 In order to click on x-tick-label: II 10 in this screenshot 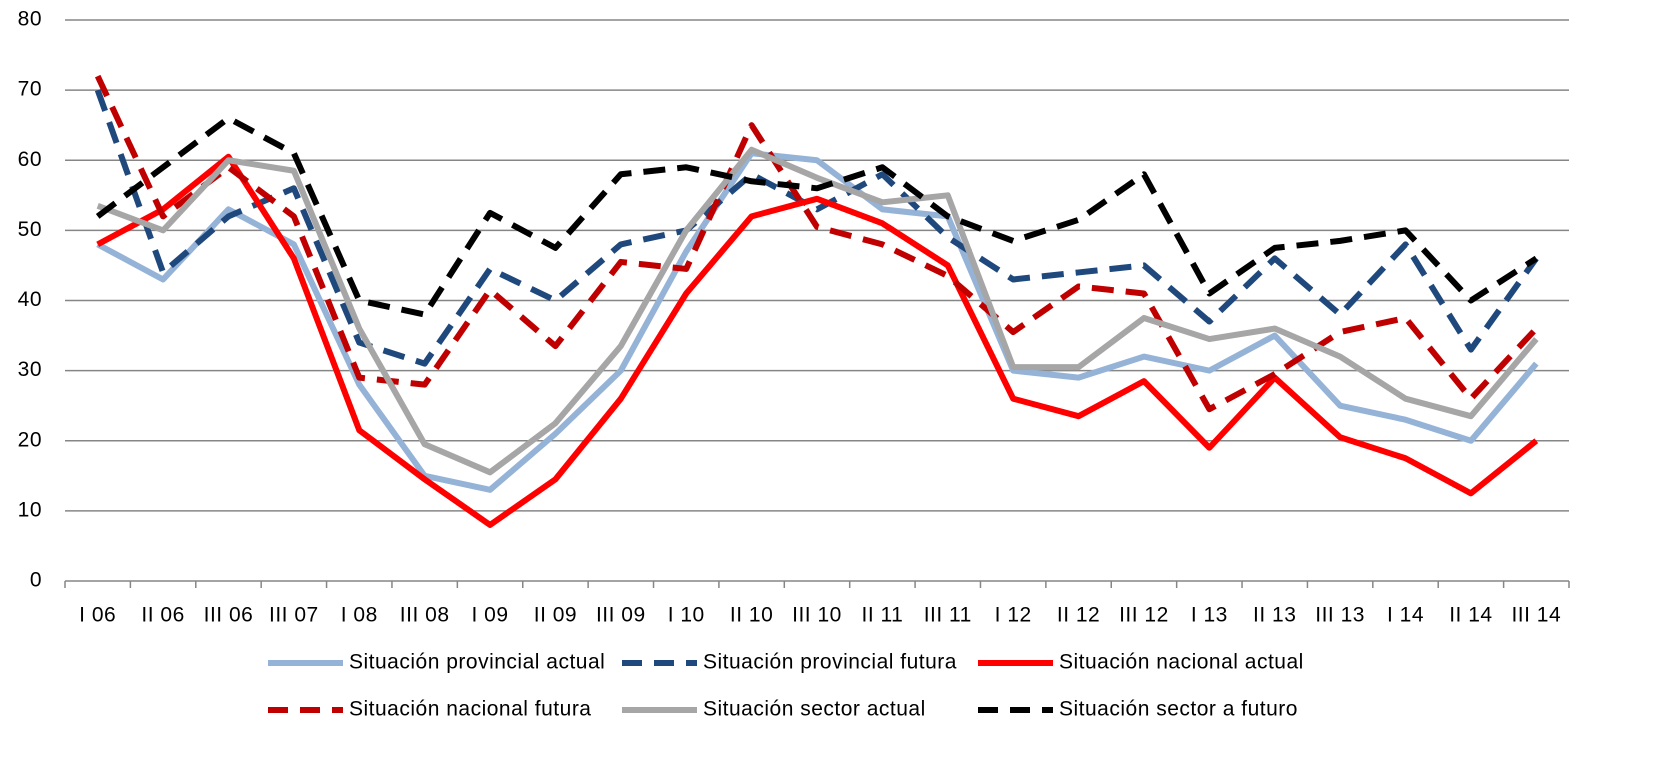, I will do `click(751, 615)`.